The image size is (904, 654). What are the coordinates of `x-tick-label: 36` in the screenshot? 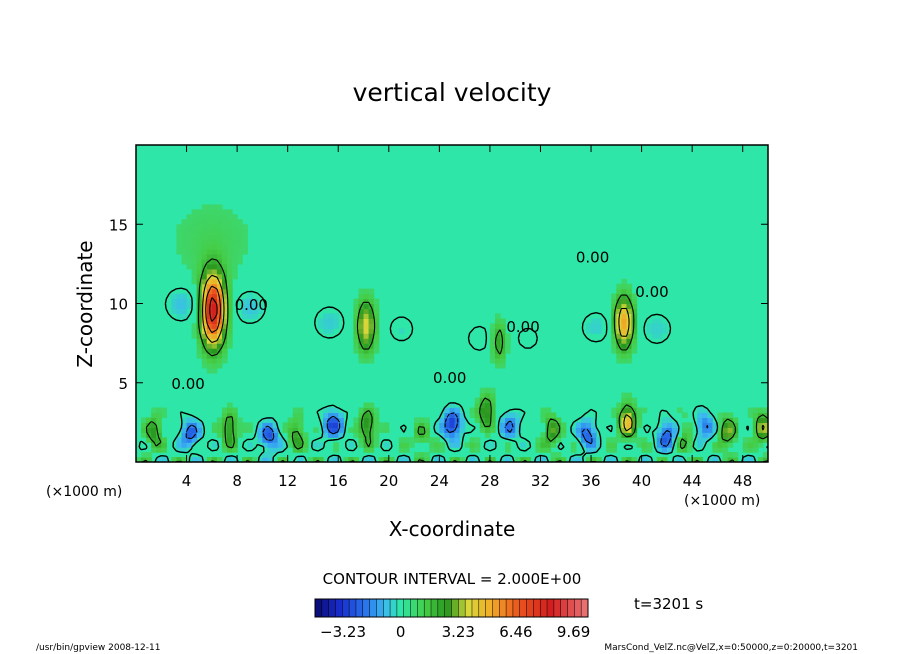 It's located at (590, 481).